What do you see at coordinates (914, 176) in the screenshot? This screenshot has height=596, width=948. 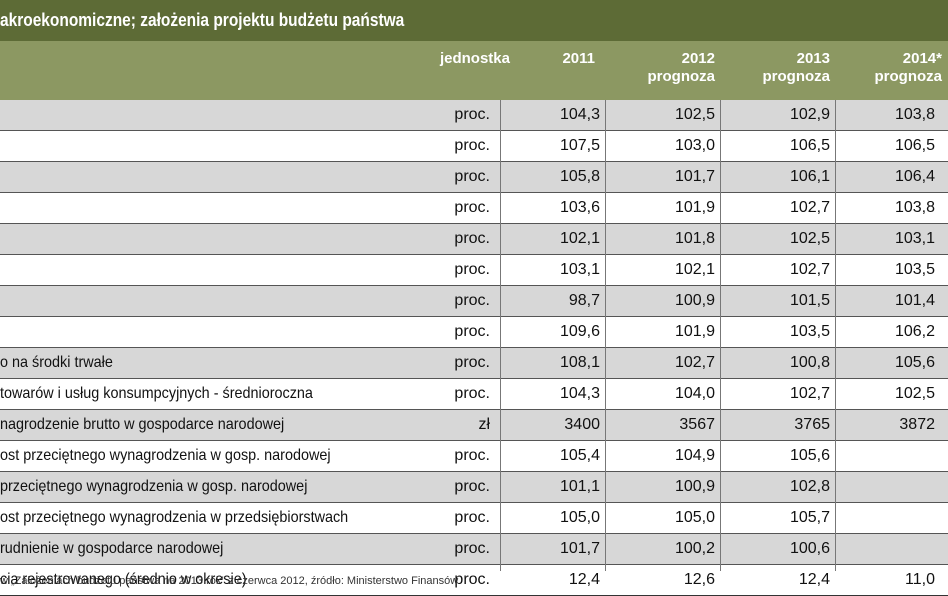 I see `value-2014: 106,4` at bounding box center [914, 176].